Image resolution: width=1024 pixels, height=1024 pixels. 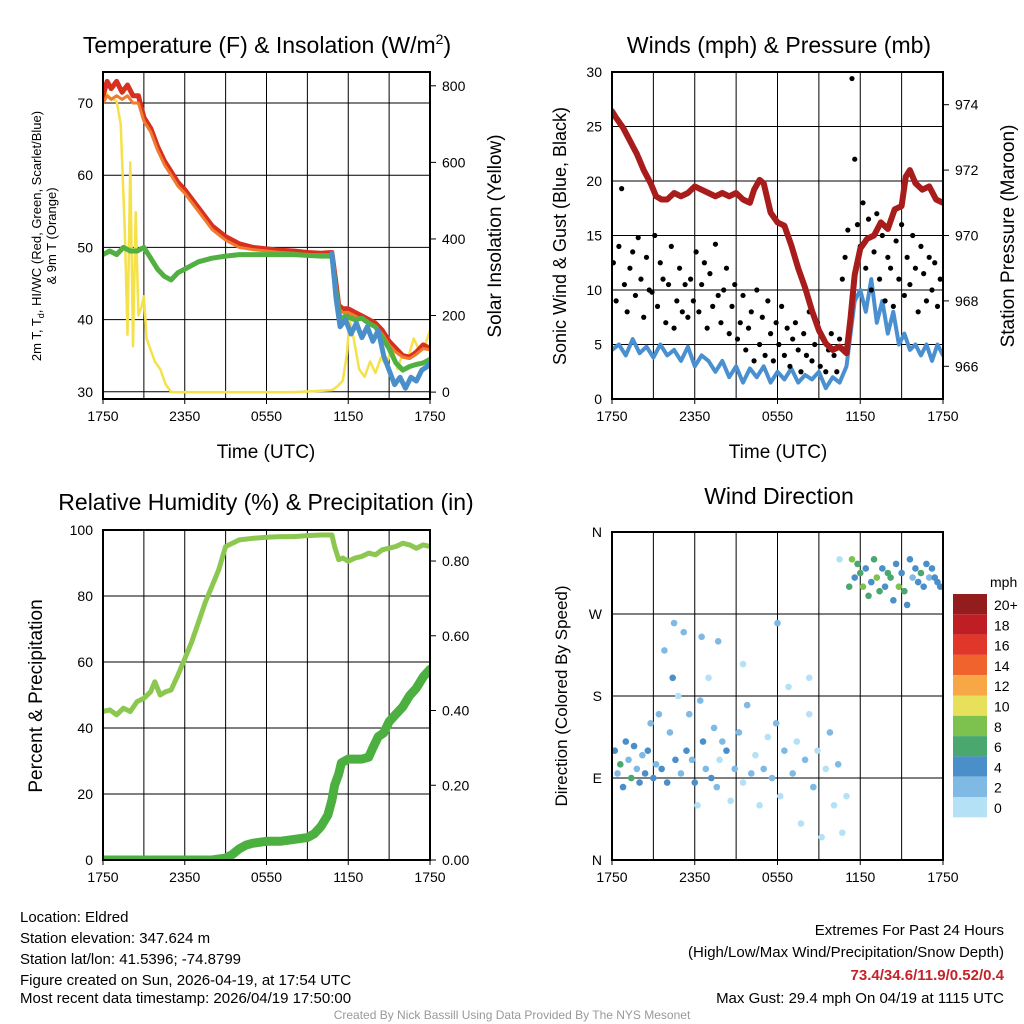 What do you see at coordinates (967, 301) in the screenshot?
I see `y2-tick-label: 968` at bounding box center [967, 301].